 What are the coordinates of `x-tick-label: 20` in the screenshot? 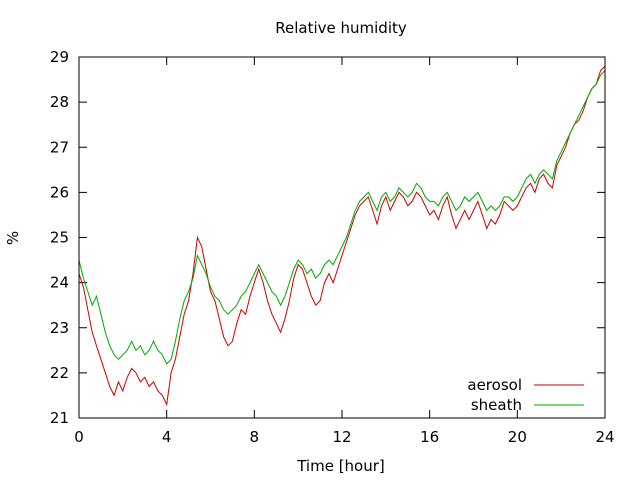 It's located at (517, 437).